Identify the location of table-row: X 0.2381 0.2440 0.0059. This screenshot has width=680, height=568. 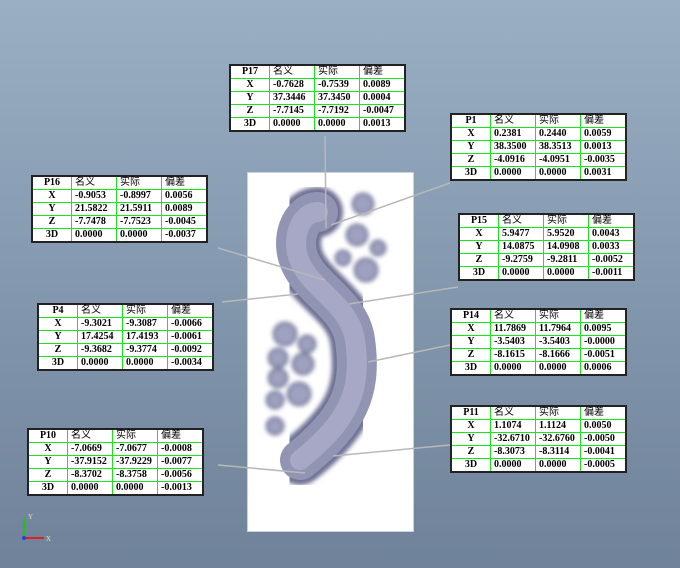
(538, 134).